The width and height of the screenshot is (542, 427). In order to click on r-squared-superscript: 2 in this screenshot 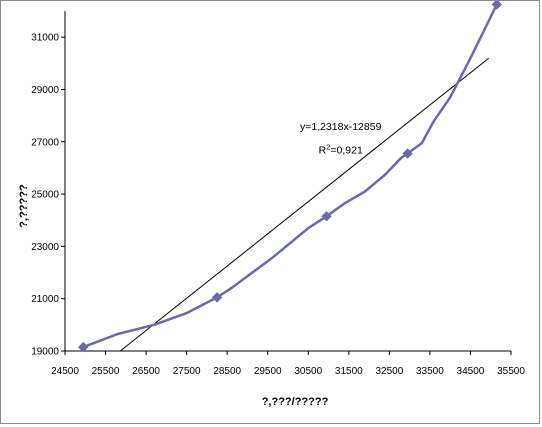, I will do `click(328, 147)`.